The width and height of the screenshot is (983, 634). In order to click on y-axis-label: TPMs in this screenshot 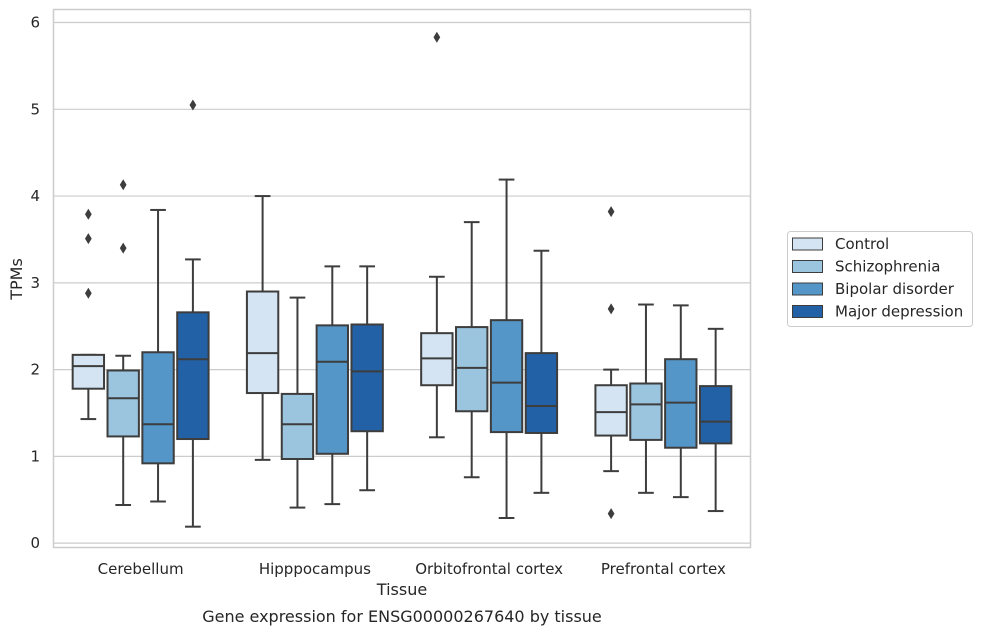, I will do `click(16, 279)`.